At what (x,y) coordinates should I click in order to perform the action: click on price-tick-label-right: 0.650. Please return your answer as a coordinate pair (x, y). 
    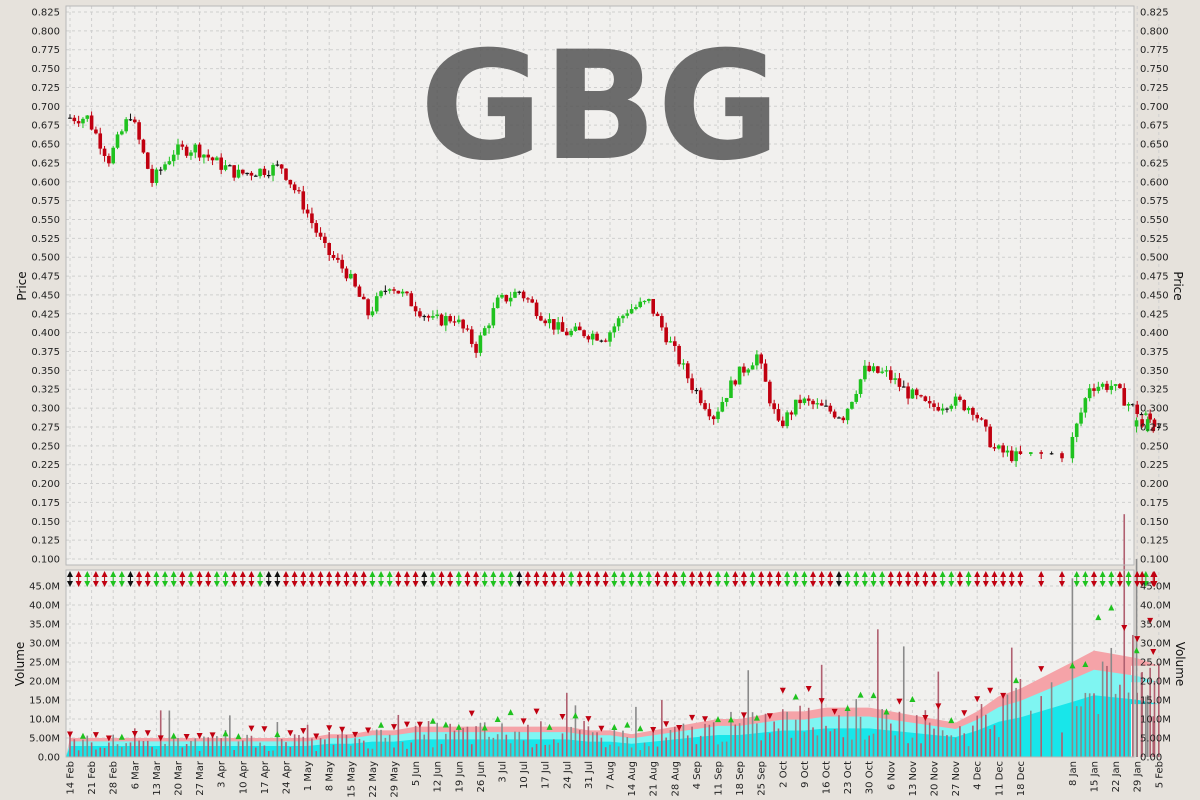
    Looking at the image, I should click on (1154, 145).